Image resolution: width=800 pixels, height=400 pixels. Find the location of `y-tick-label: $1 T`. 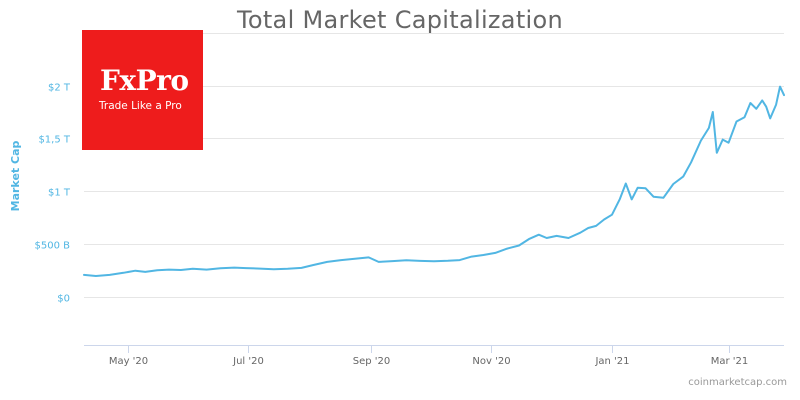

y-tick-label: $1 T is located at coordinates (59, 193).